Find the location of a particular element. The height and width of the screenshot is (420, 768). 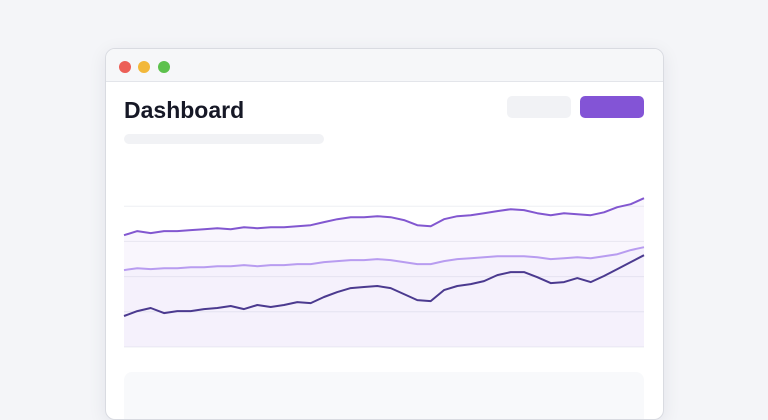

primary-button is located at coordinates (612, 107).